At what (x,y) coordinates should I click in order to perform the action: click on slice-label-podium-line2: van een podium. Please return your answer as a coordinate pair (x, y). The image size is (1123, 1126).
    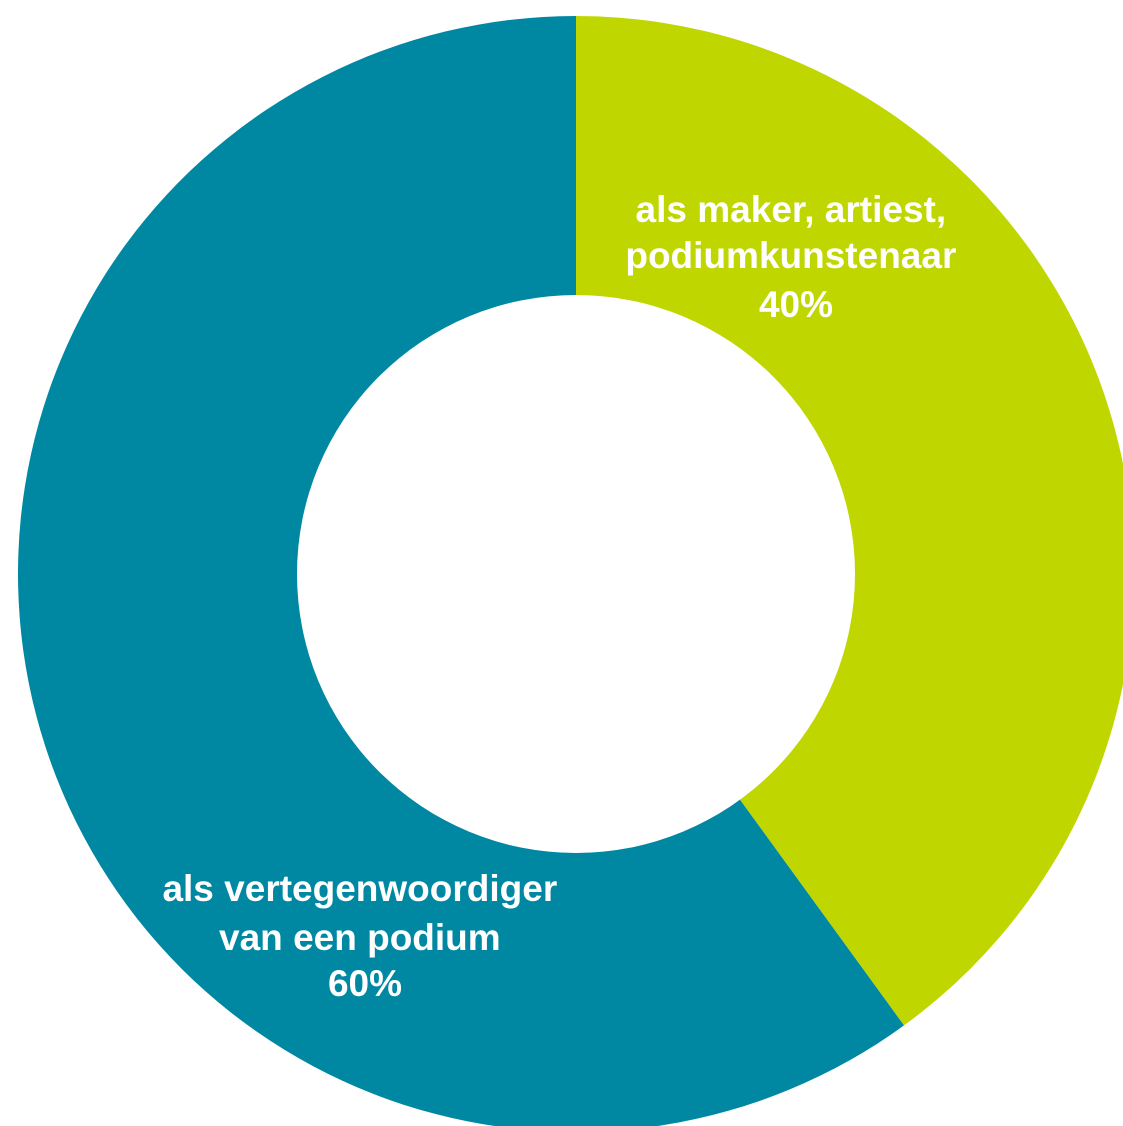
    Looking at the image, I should click on (360, 937).